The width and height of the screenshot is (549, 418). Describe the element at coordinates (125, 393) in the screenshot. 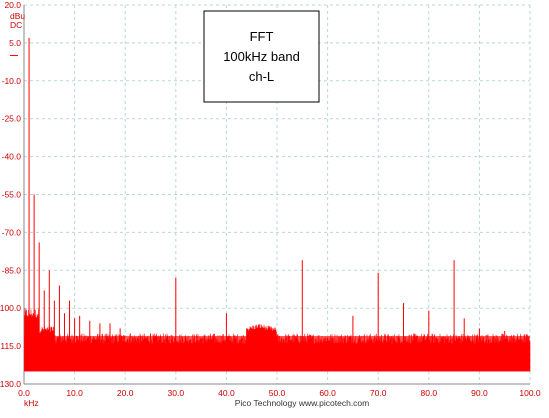

I see `x-tick-label: 20.0` at that location.